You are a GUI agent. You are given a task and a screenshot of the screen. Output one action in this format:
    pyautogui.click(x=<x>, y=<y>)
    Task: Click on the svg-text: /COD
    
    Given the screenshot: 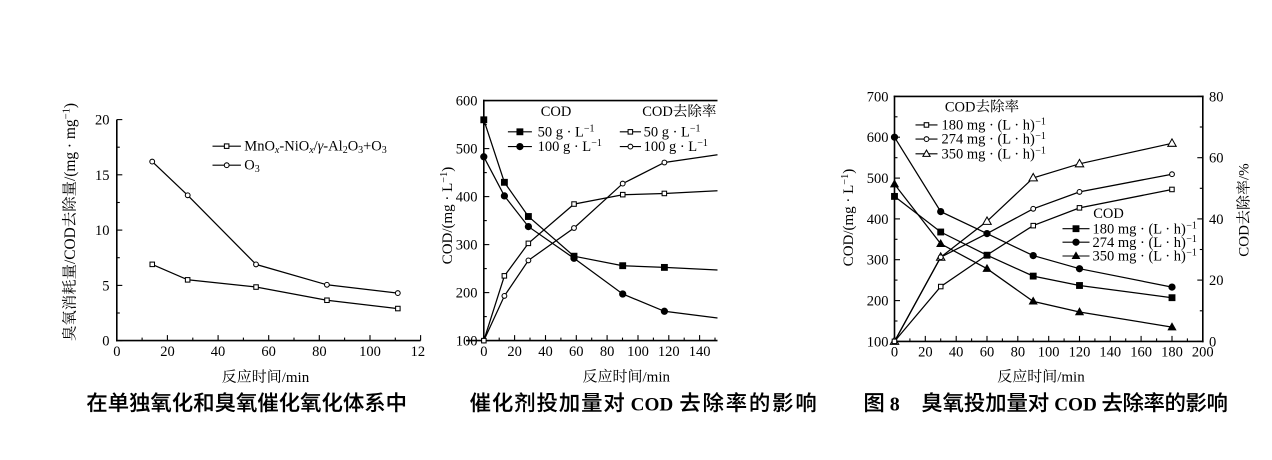 What is the action you would take?
    pyautogui.click(x=70, y=245)
    